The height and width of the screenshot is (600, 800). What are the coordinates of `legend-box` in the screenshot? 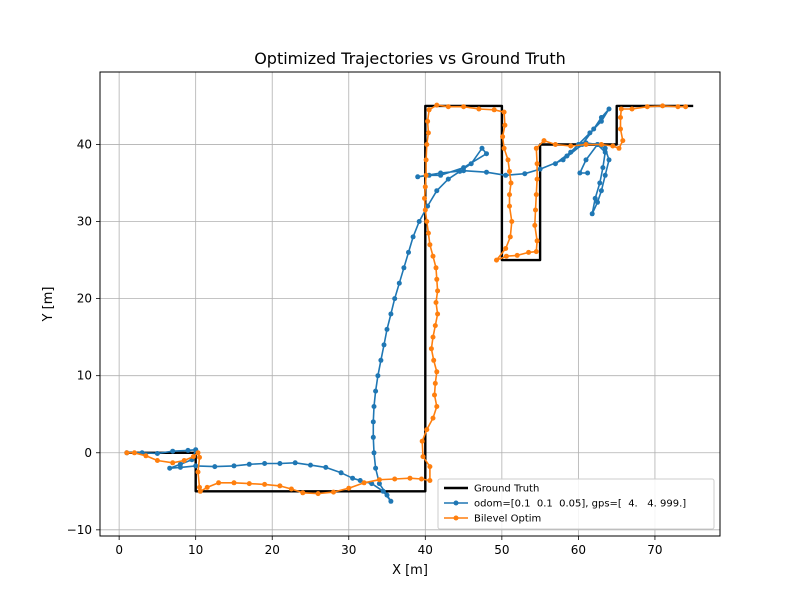 It's located at (576, 504).